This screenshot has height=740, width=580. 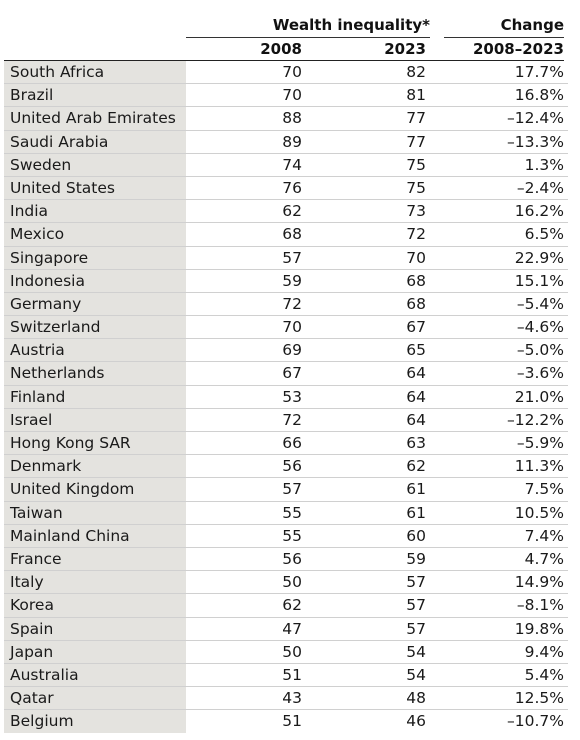 What do you see at coordinates (539, 582) in the screenshot?
I see `change-percent: 14.9%` at bounding box center [539, 582].